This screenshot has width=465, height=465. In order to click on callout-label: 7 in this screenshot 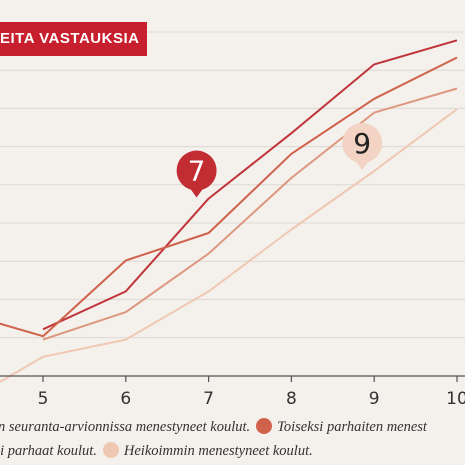, I will do `click(197, 171)`.